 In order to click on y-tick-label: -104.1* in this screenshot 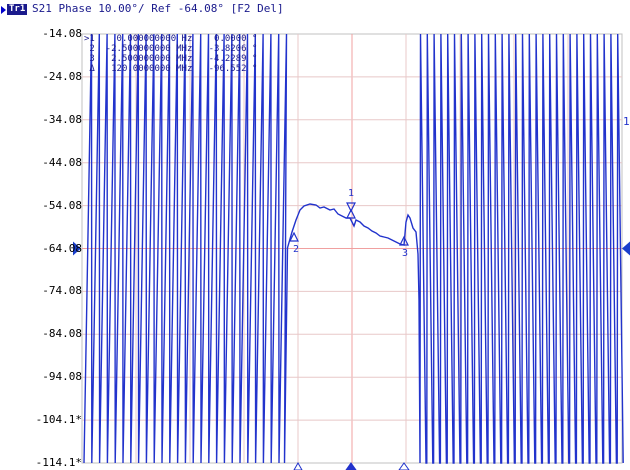, I will do `click(59, 420)`.